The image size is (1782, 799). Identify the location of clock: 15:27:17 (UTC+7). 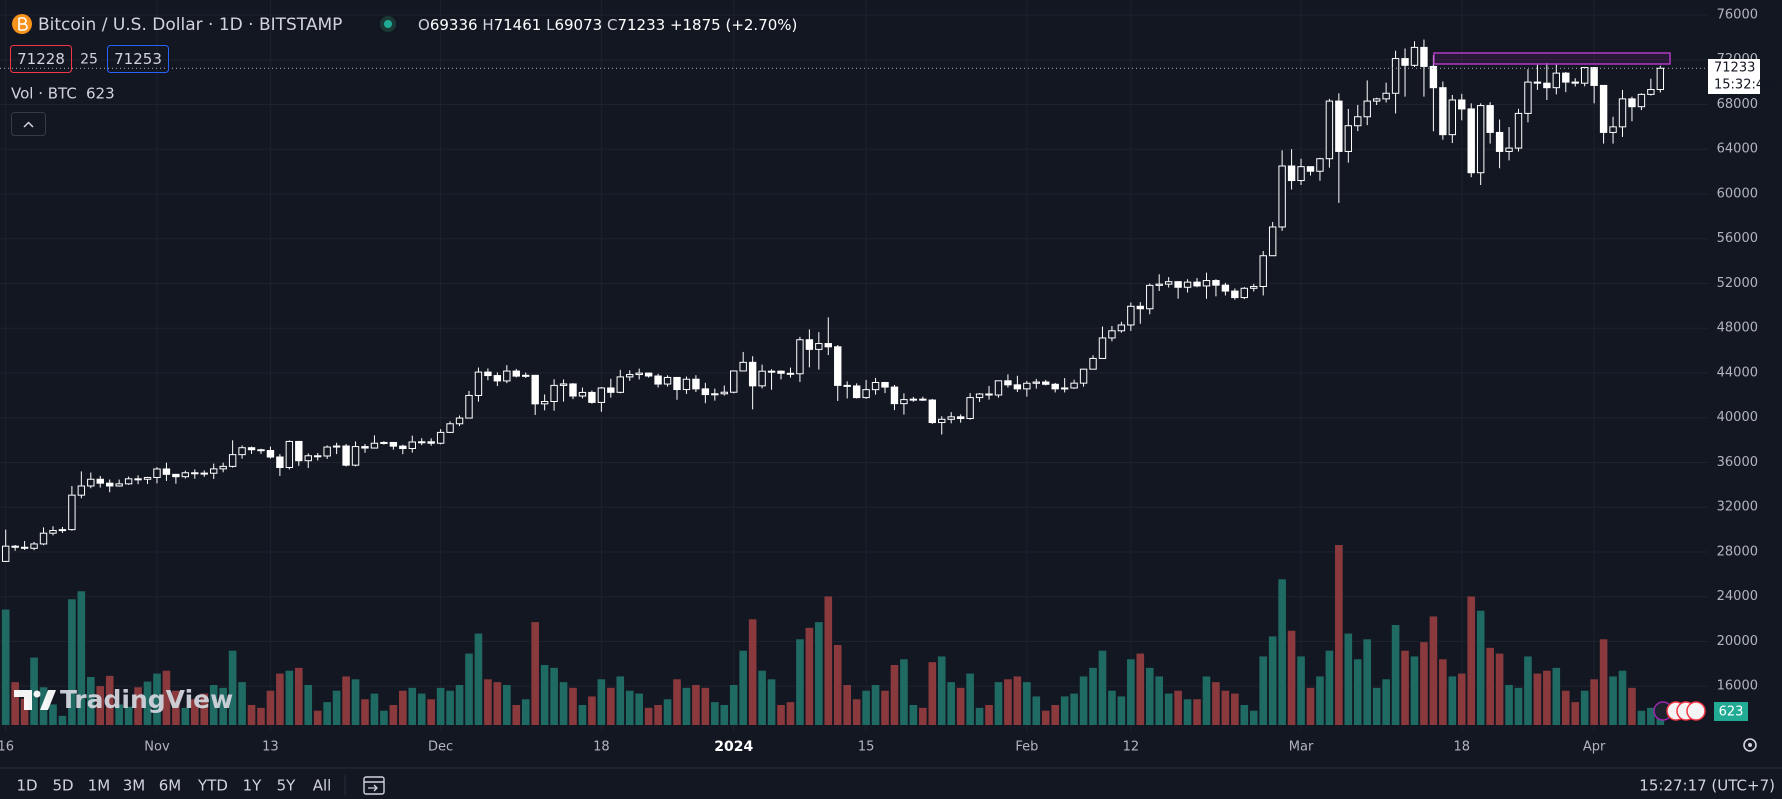
(1707, 786).